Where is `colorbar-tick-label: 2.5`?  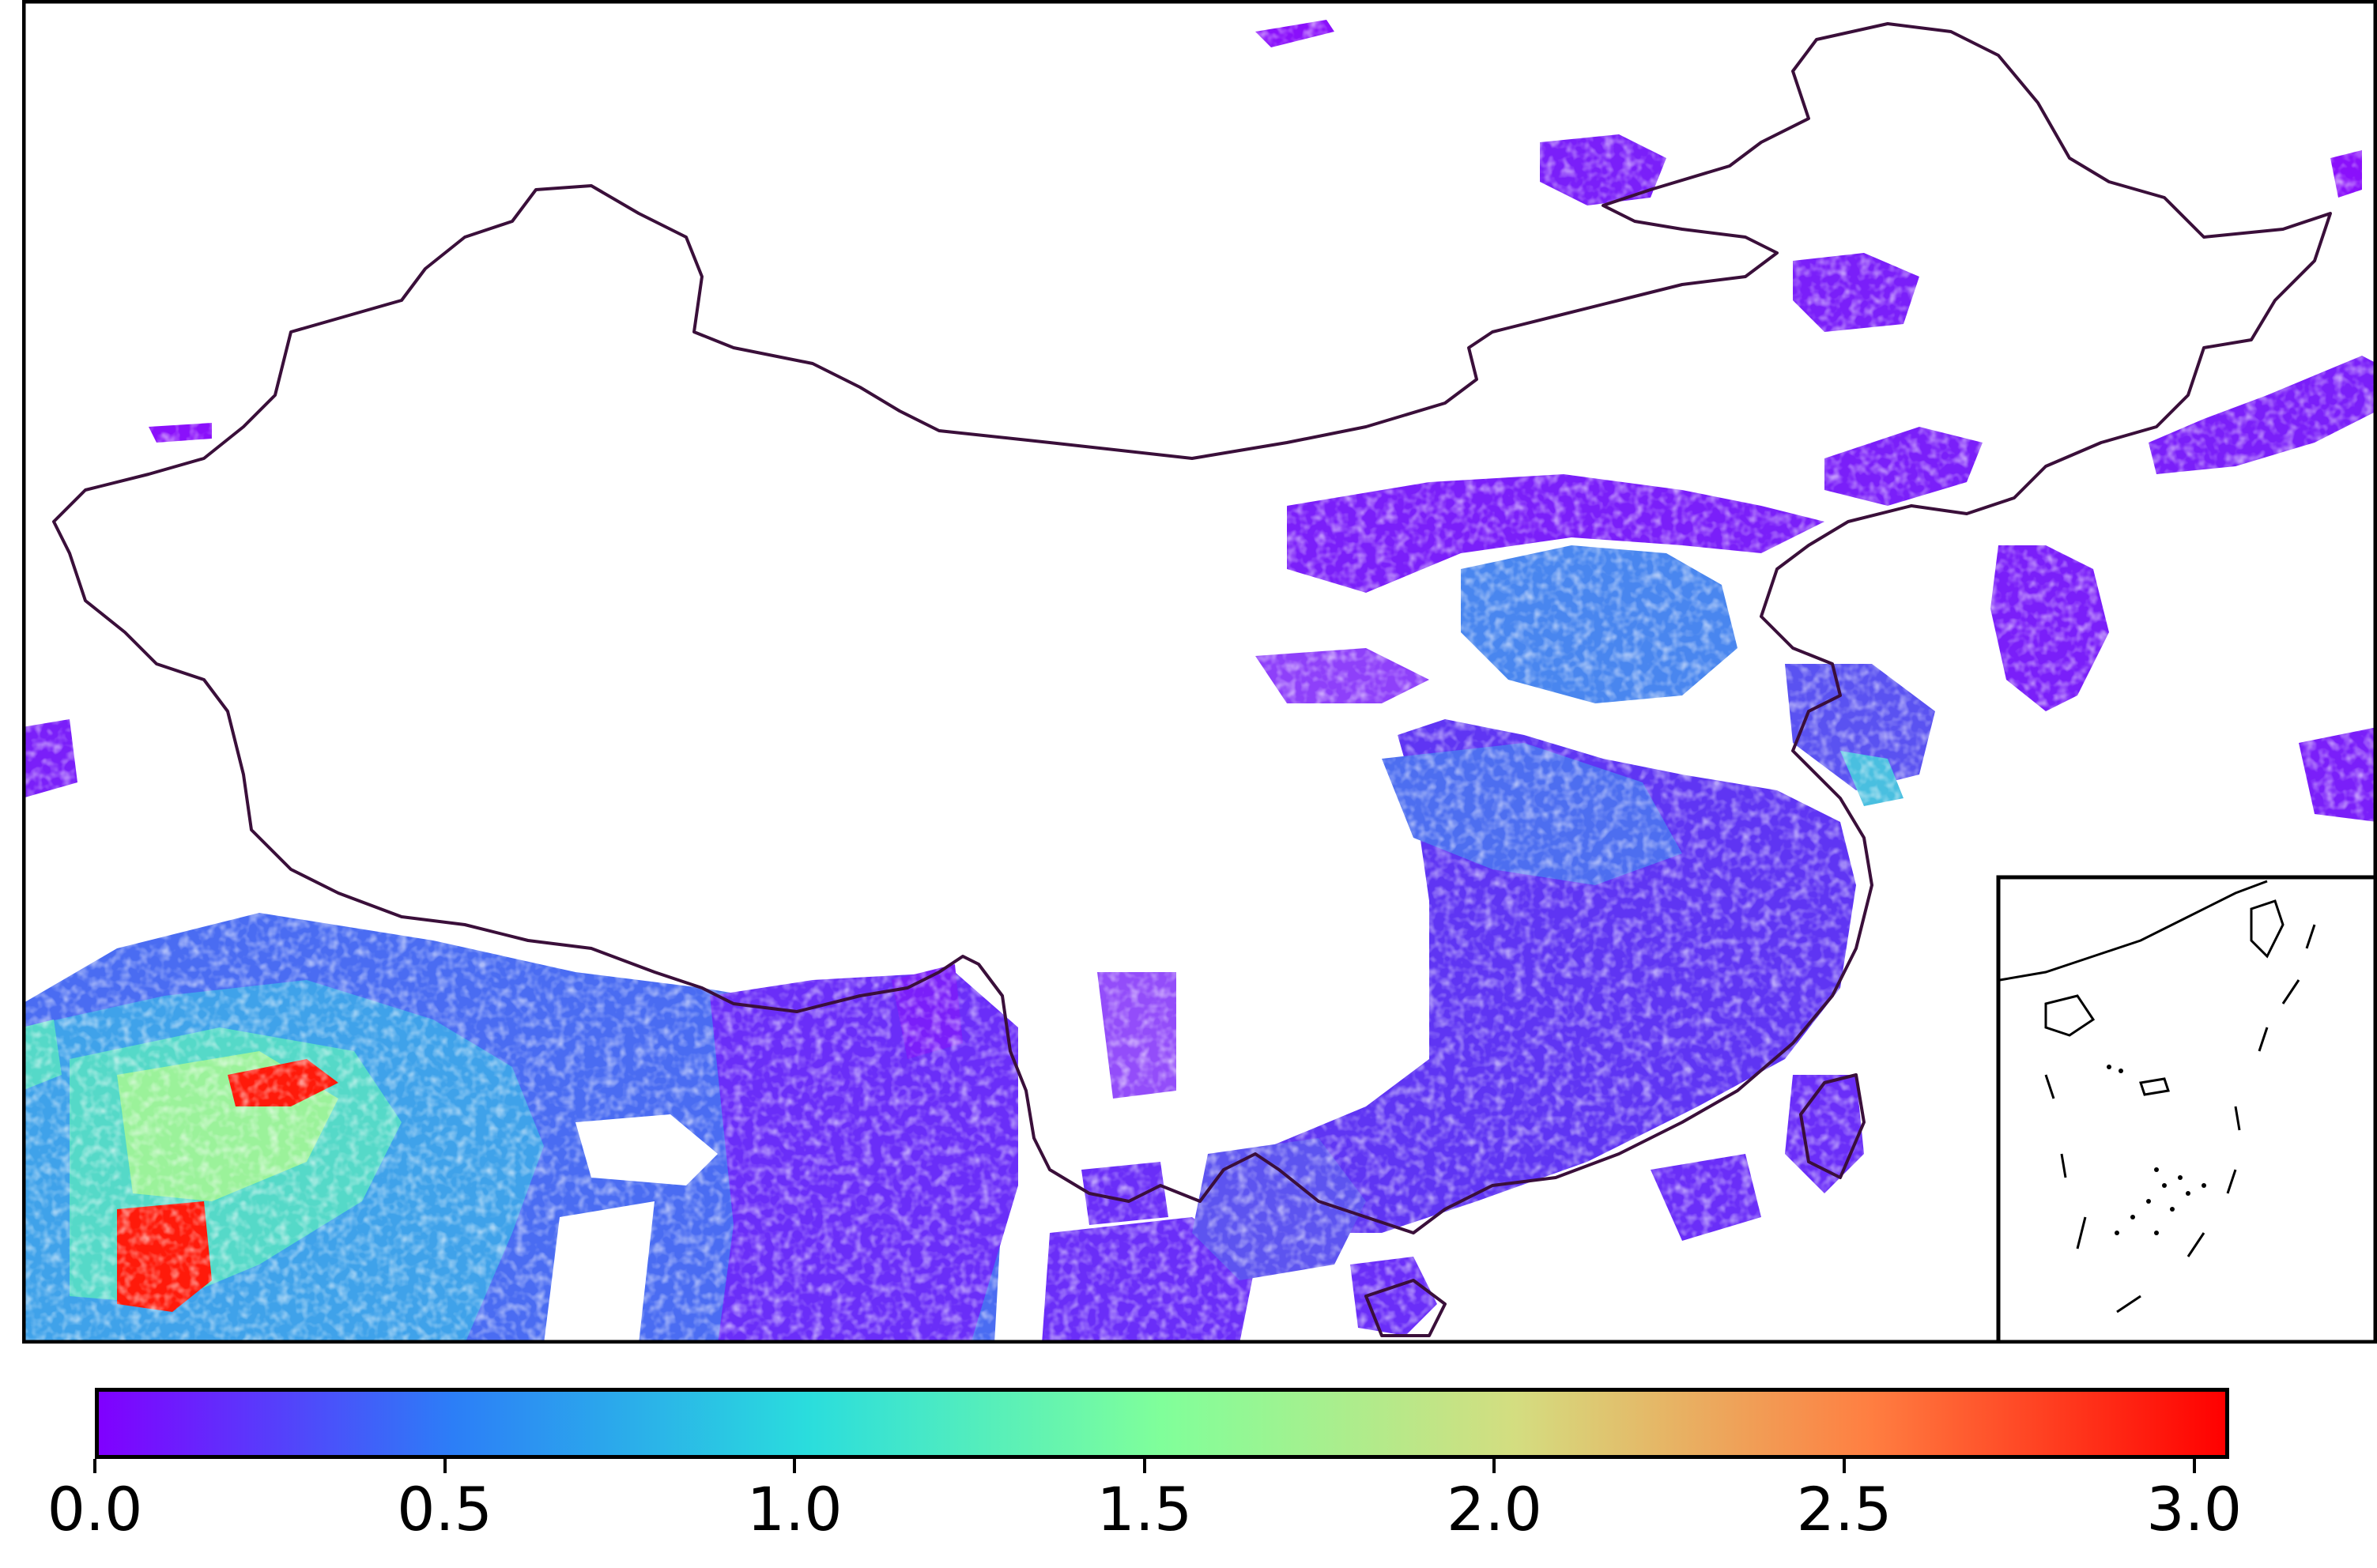 colorbar-tick-label: 2.5 is located at coordinates (1844, 1509).